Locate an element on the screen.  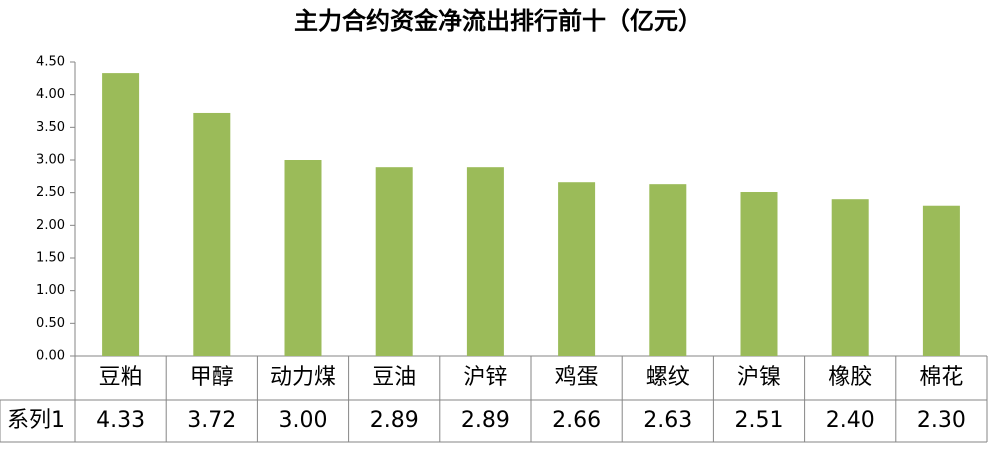
chart-title: 主力合约资金净流出排行前十（亿元） is located at coordinates (498, 21).